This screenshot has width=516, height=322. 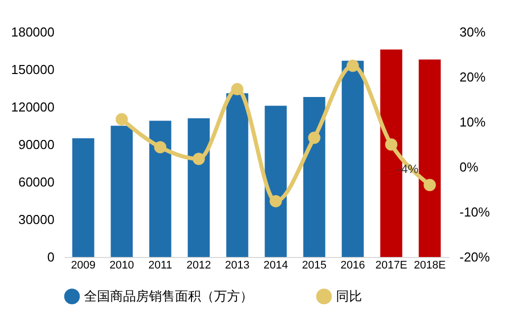 What do you see at coordinates (473, 122) in the screenshot?
I see `y2-tick-label: 10%` at bounding box center [473, 122].